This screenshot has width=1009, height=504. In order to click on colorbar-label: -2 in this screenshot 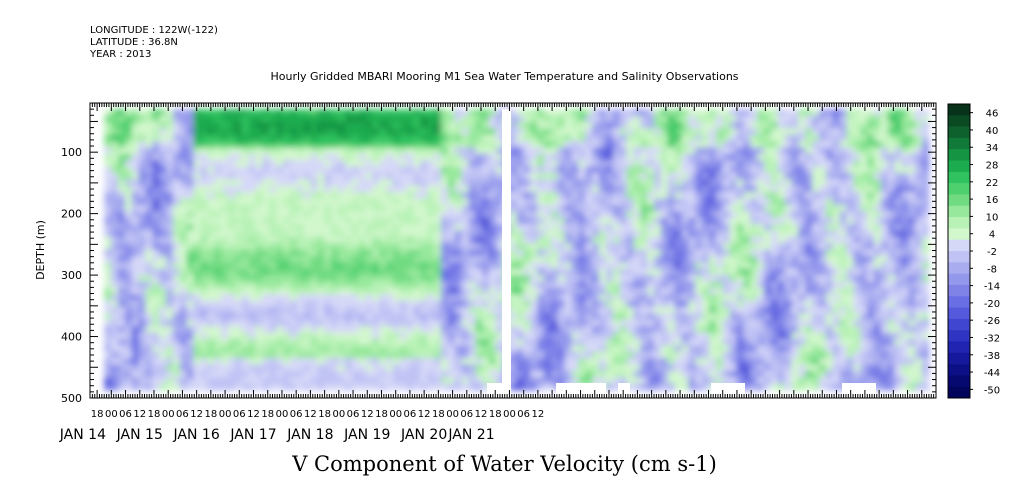, I will do `click(992, 252)`.